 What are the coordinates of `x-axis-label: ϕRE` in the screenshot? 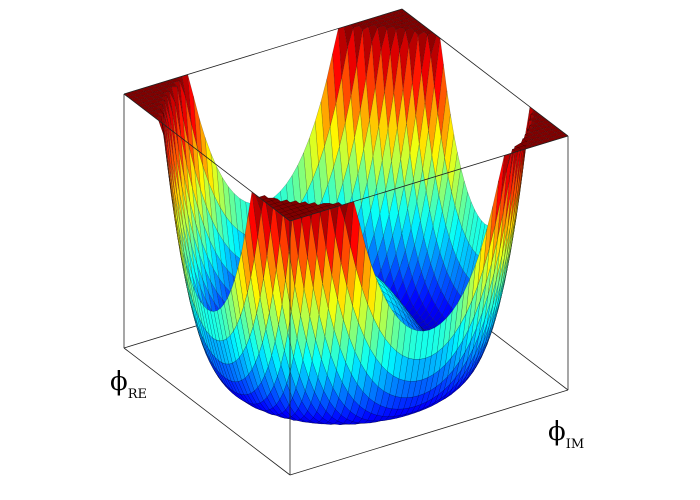 It's located at (128, 384).